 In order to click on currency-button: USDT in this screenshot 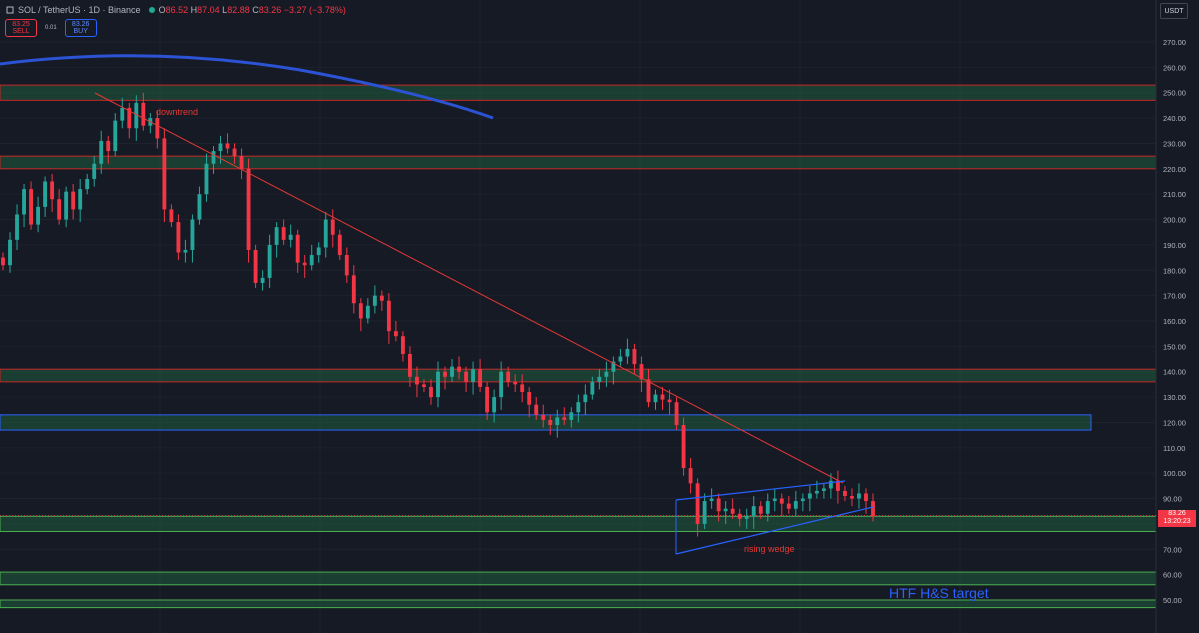, I will do `click(1174, 11)`.